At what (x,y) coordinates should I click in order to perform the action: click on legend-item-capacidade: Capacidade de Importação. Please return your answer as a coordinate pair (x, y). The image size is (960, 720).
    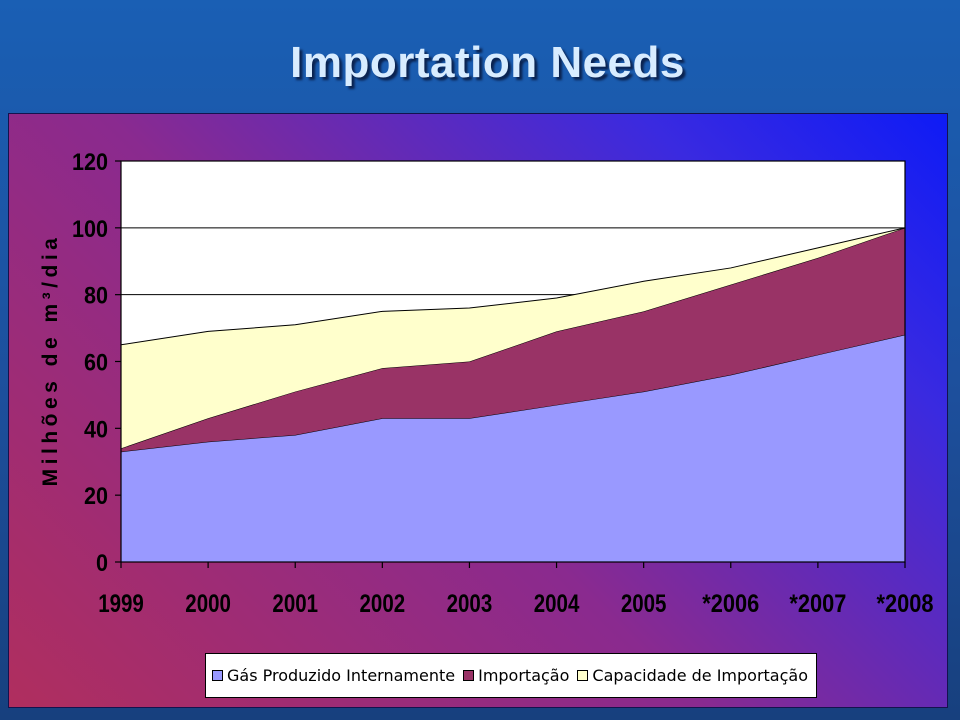
    Looking at the image, I should click on (692, 675).